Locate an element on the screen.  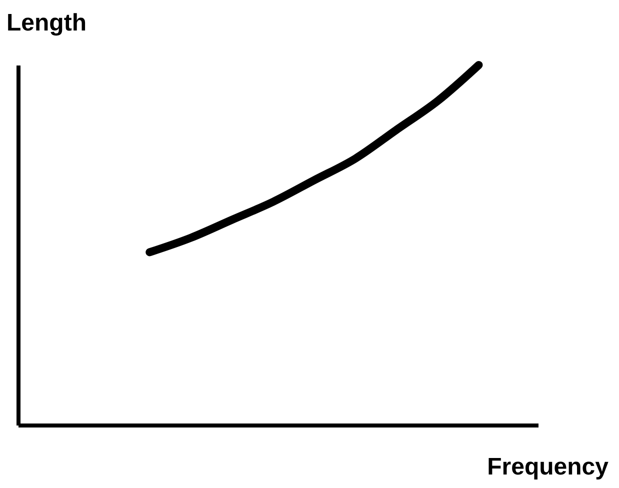
y-axis-title: Length is located at coordinates (46, 23).